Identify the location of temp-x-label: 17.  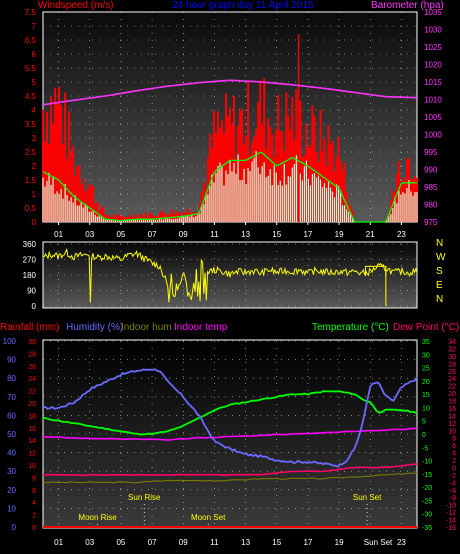
(307, 542).